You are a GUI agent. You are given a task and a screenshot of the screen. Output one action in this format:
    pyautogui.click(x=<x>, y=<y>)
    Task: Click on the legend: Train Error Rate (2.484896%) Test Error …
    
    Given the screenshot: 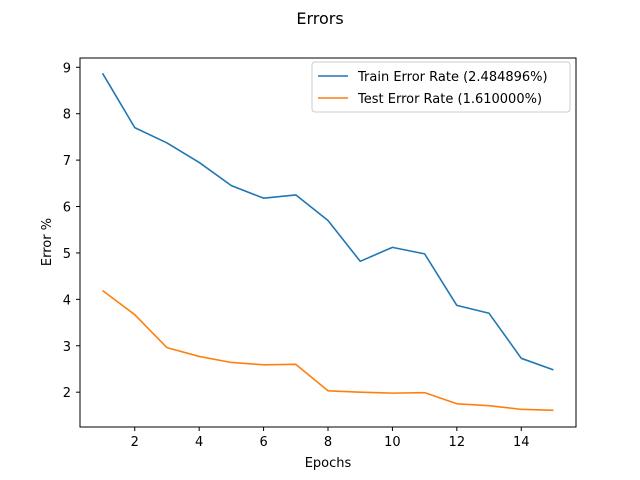 What is the action you would take?
    pyautogui.click(x=441, y=87)
    